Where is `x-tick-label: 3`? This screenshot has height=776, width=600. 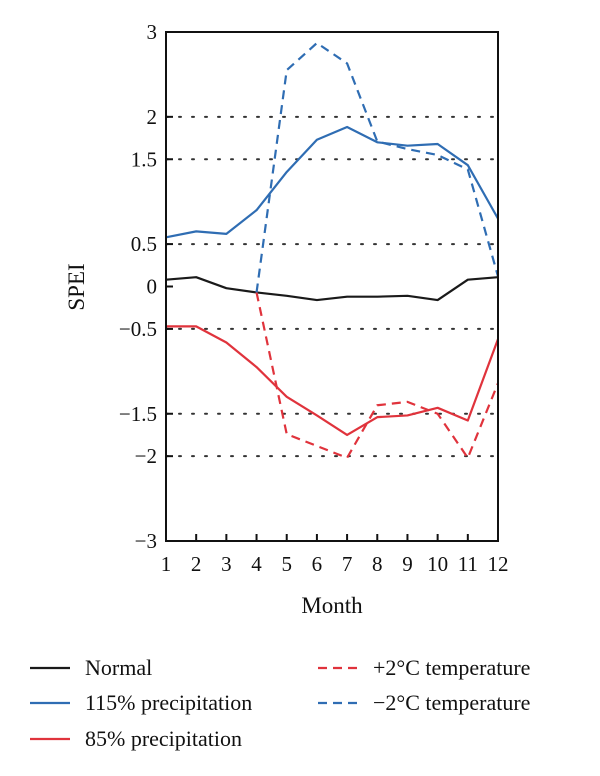
x-tick-label: 3 is located at coordinates (226, 564).